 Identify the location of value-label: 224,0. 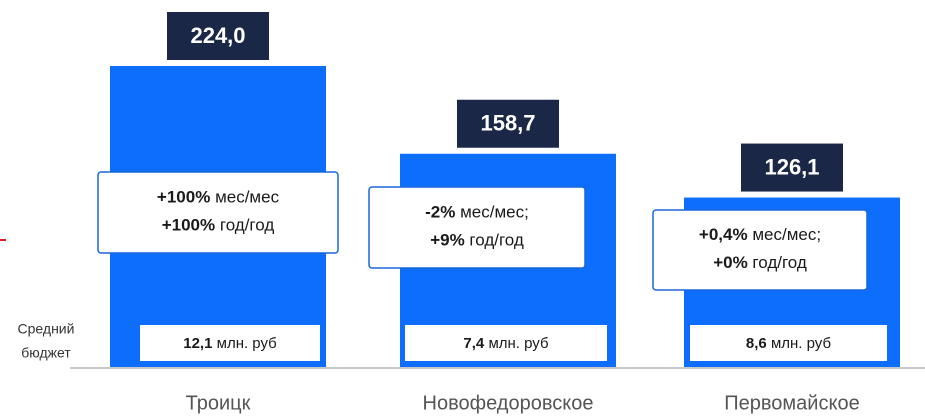
(217, 35).